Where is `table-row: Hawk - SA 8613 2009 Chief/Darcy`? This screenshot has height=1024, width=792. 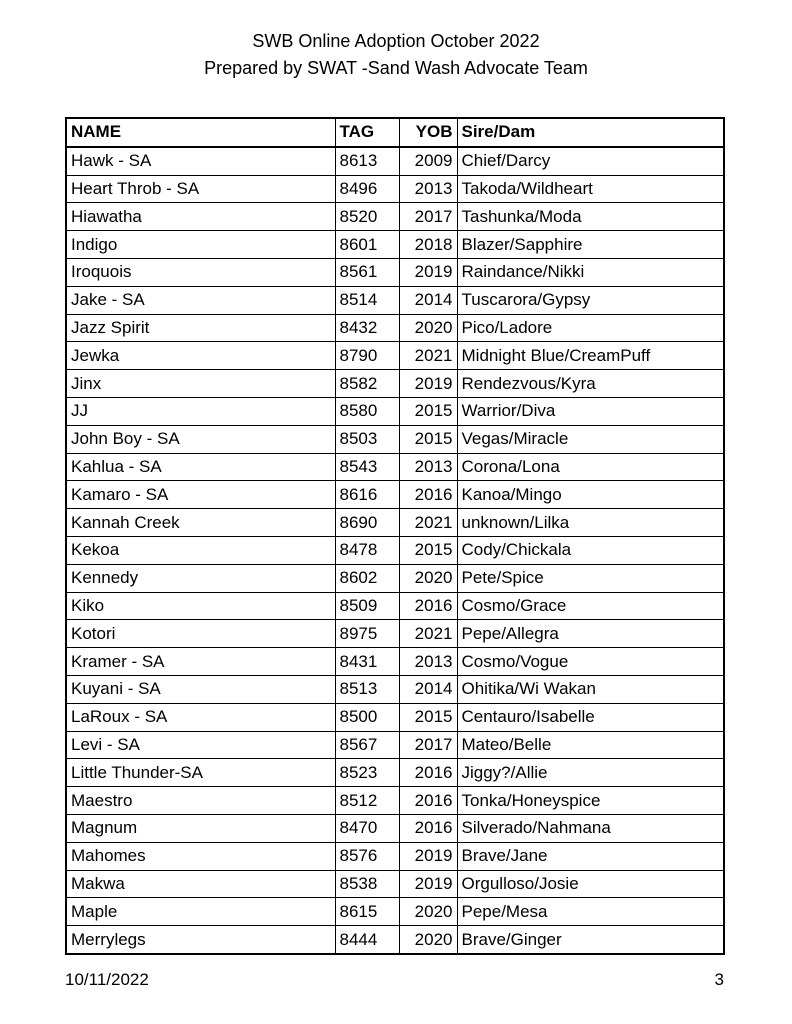
table-row: Hawk - SA 8613 2009 Chief/Darcy is located at coordinates (395, 161).